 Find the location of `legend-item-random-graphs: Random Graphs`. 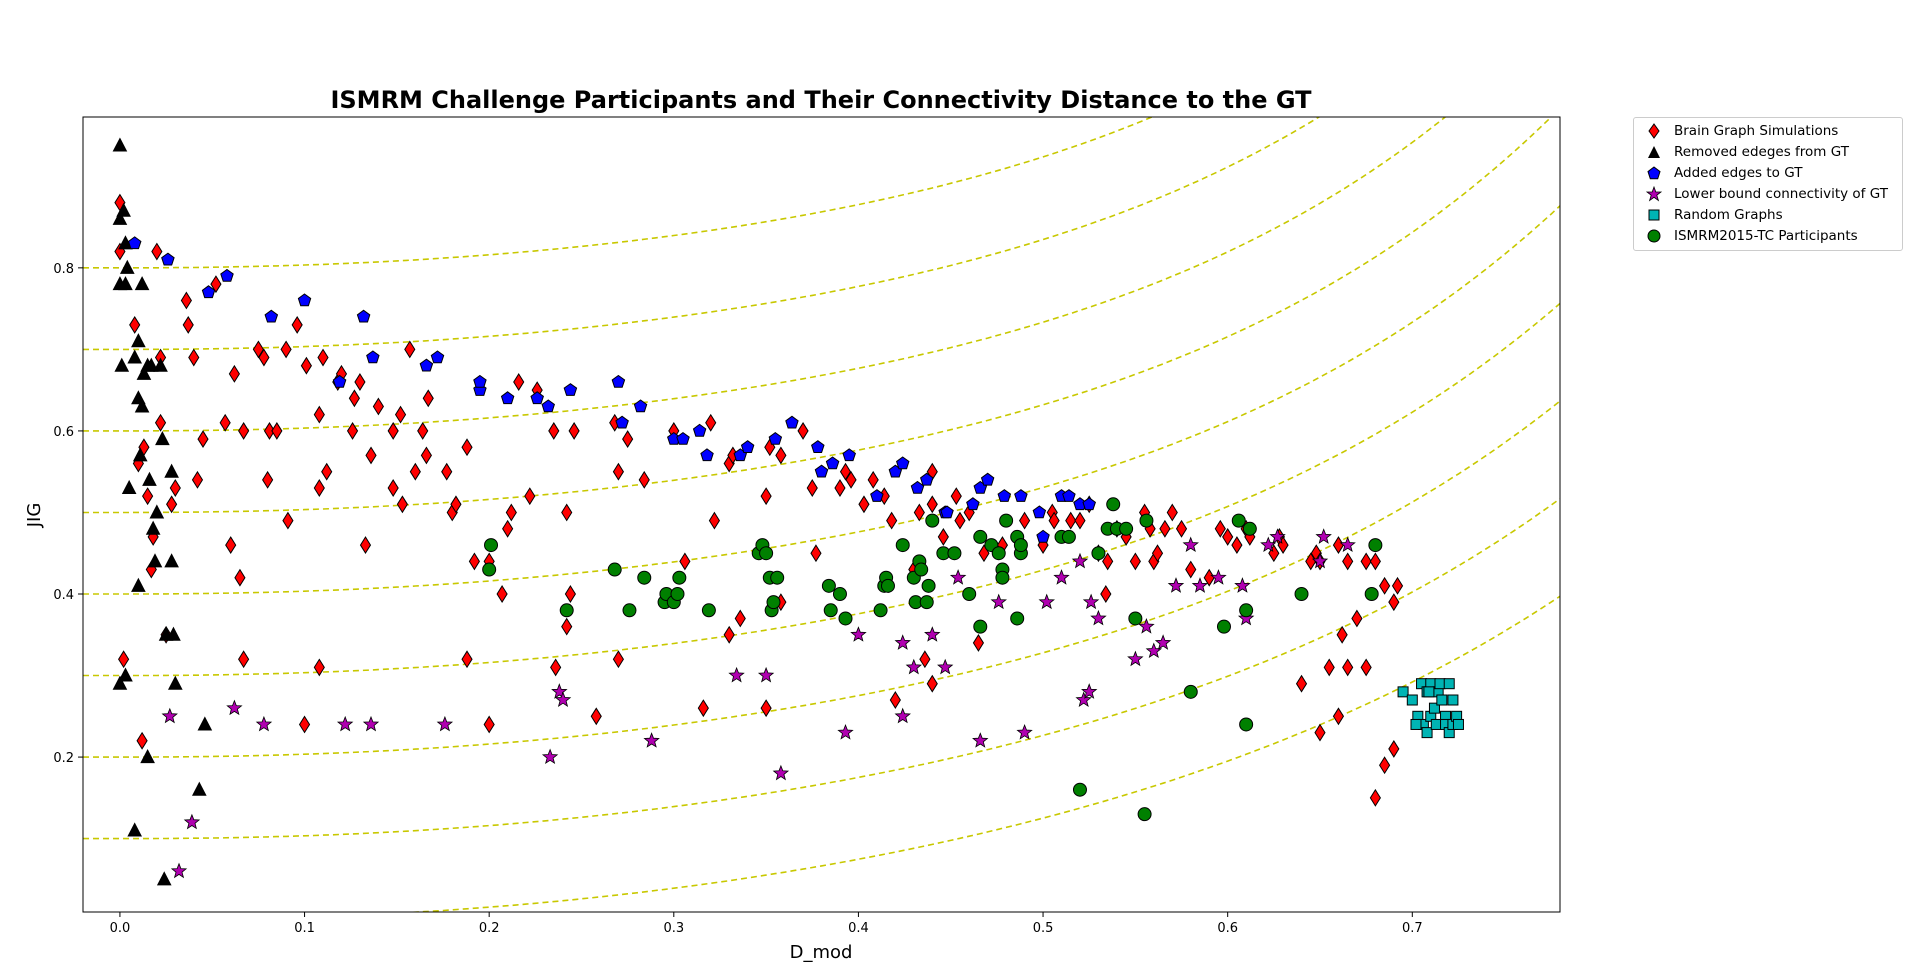

legend-item-random-graphs: Random Graphs is located at coordinates (1768, 214).